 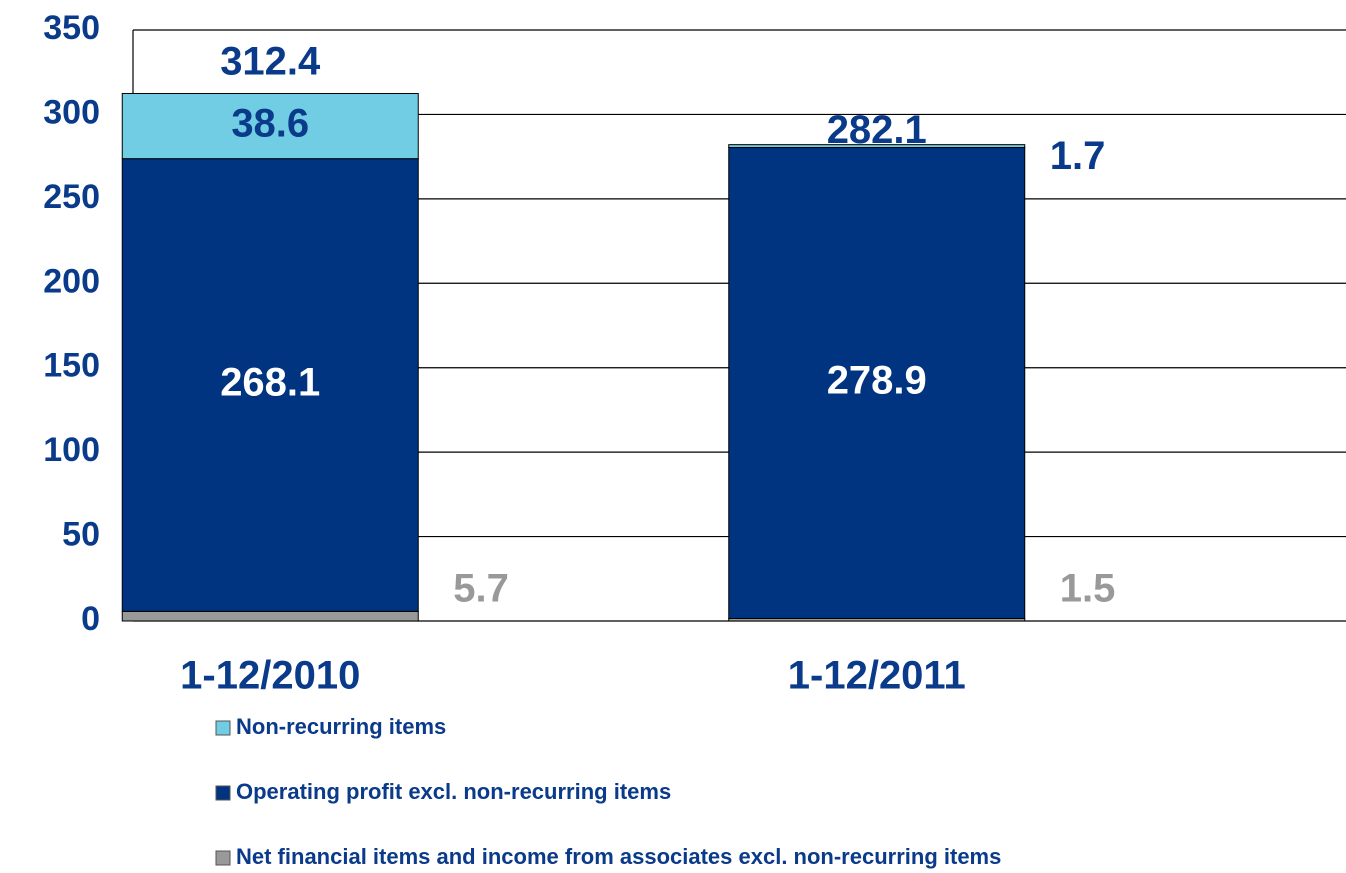 What do you see at coordinates (877, 130) in the screenshot?
I see `total-label: 282.1` at bounding box center [877, 130].